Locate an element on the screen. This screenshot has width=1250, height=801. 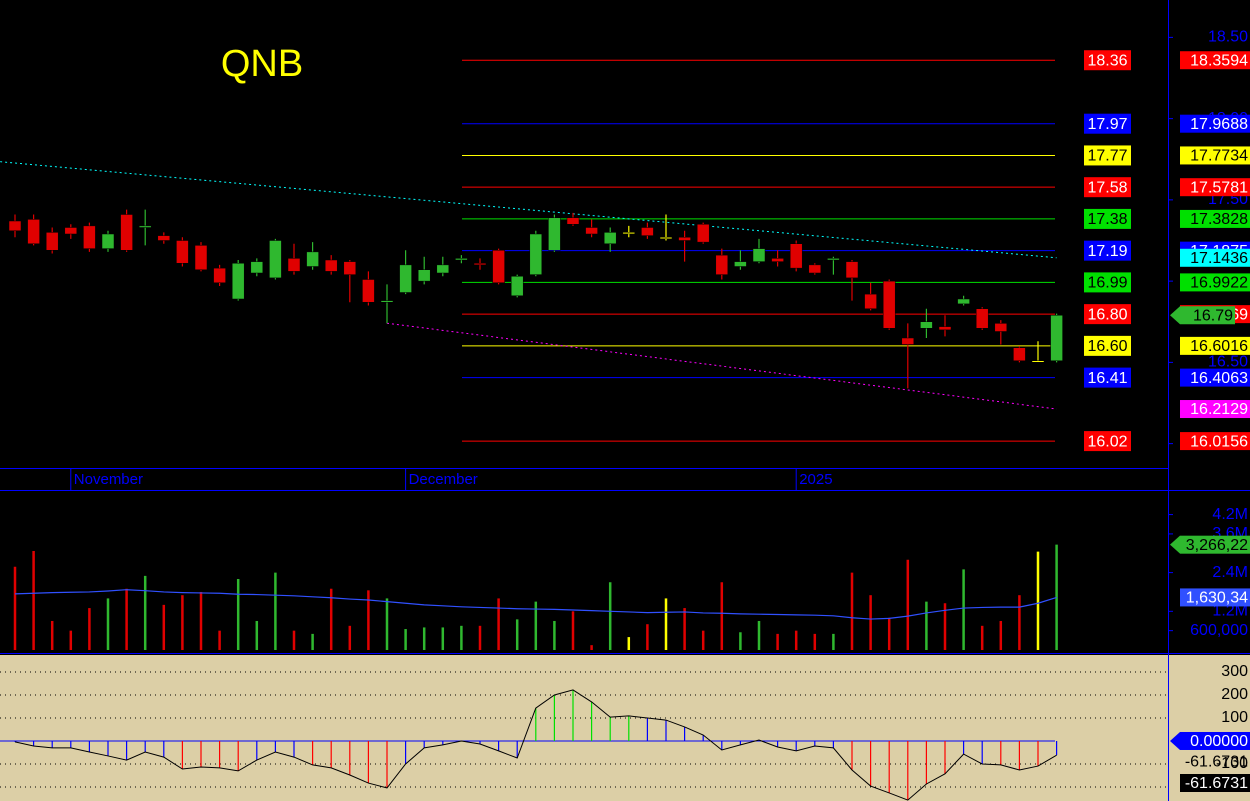
x-tick-label: November is located at coordinates (108, 479).